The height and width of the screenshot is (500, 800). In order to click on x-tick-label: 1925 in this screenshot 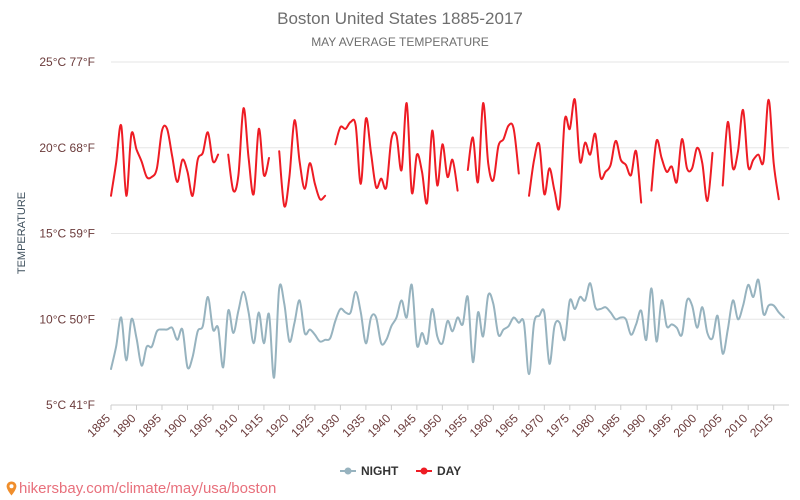, I will do `click(302, 425)`.